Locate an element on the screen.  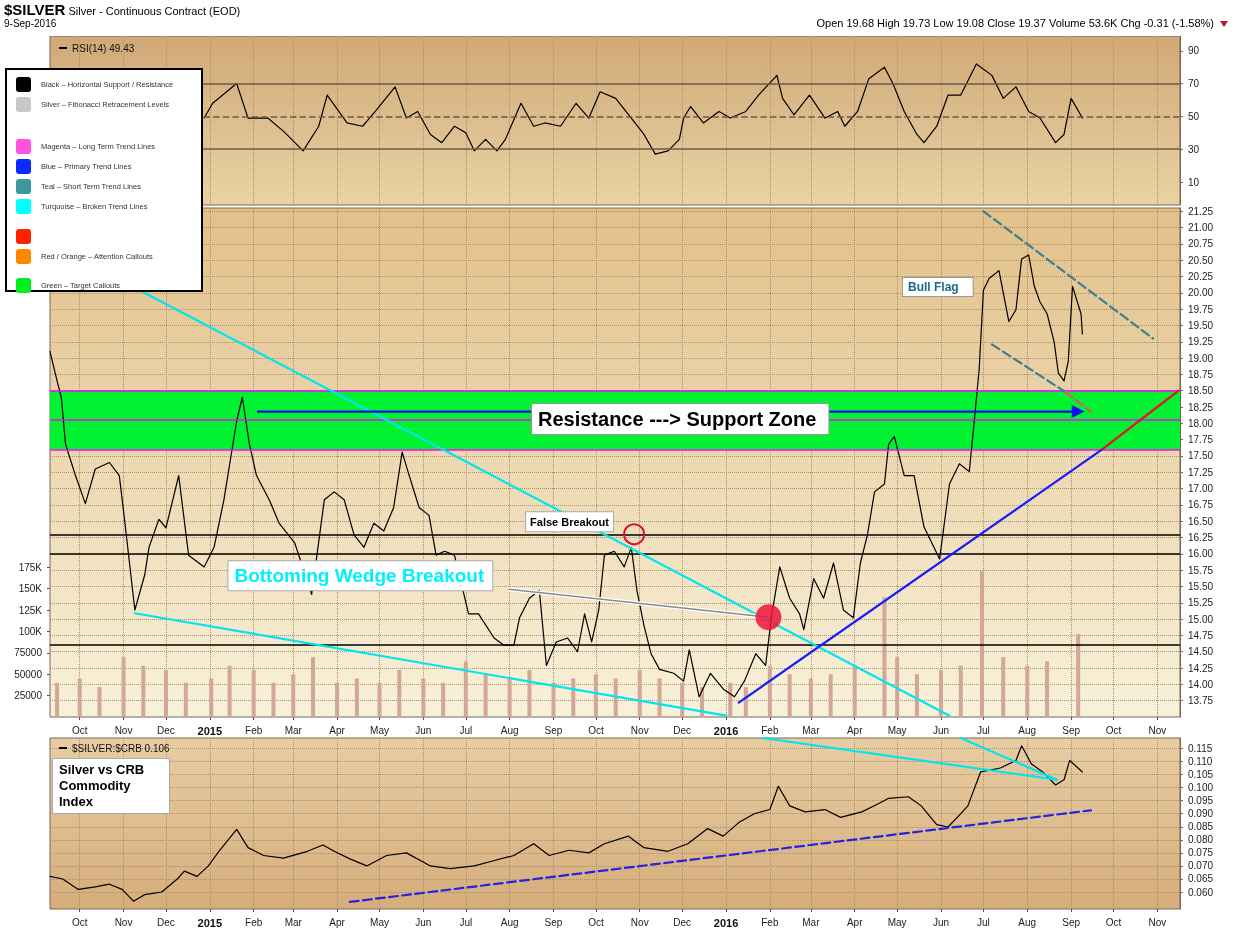
y-tick-label: 19.75 is located at coordinates (1201, 309).